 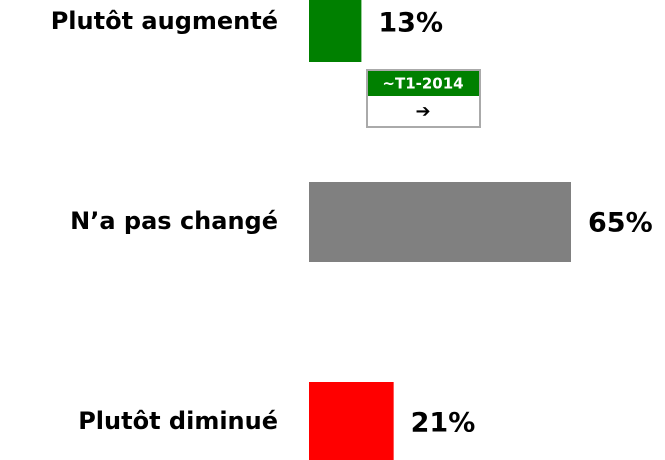 I want to click on annotation-label: ~T1-2014, so click(x=422, y=84).